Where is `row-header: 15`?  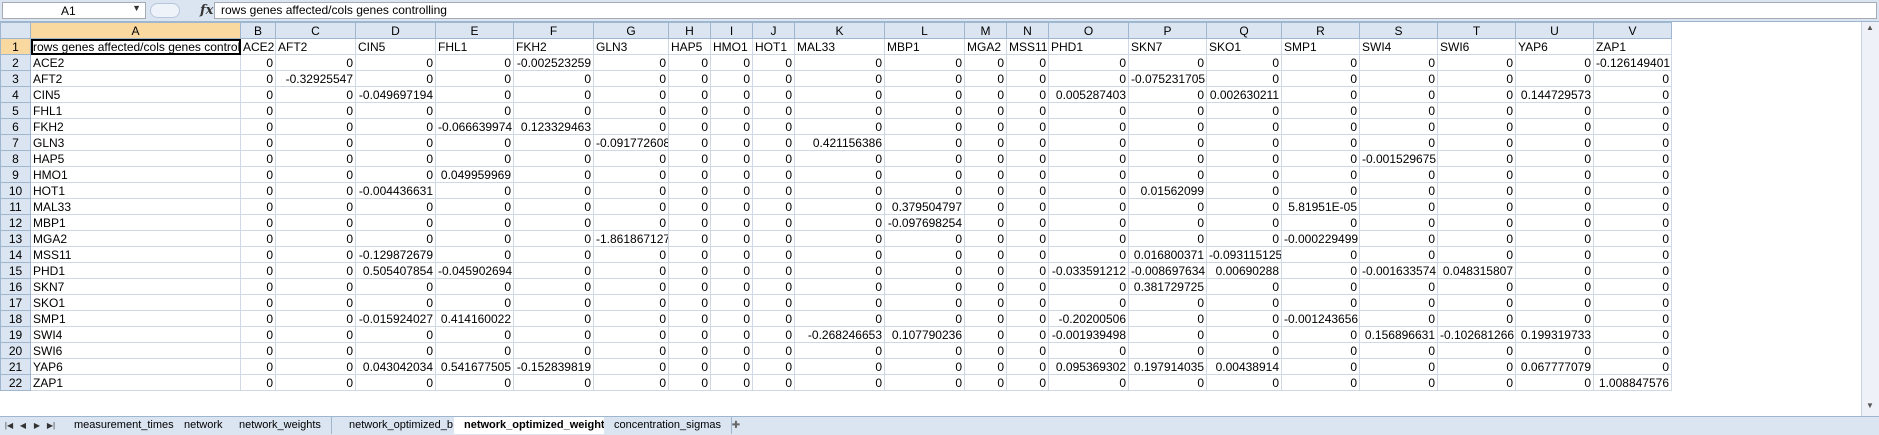 row-header: 15 is located at coordinates (15, 270).